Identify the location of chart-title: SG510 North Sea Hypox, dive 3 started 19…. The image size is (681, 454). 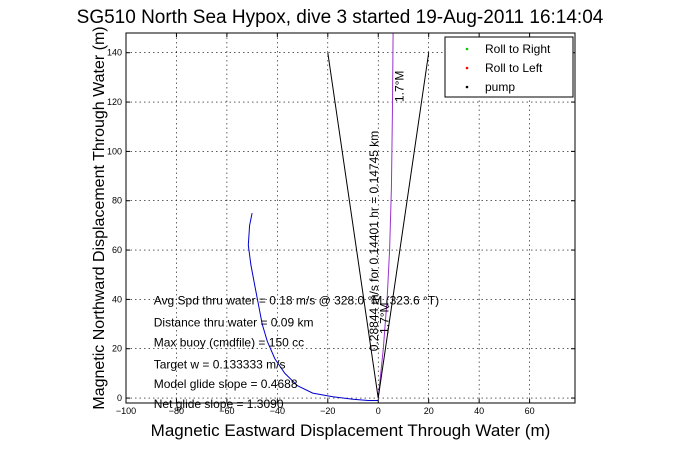
(340, 17).